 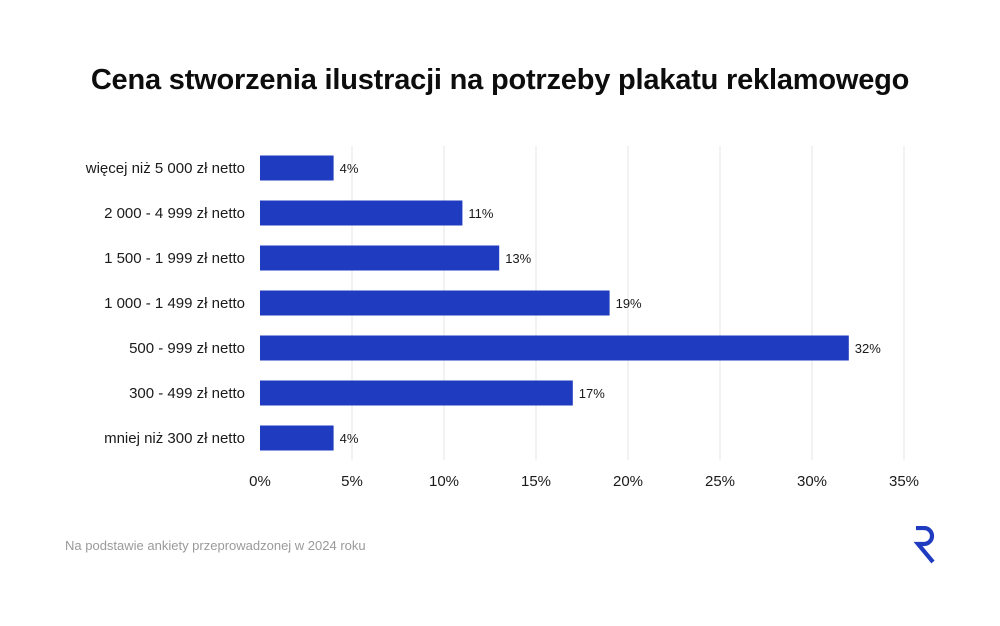 What do you see at coordinates (174, 438) in the screenshot?
I see `category-label: mniej niż 300 zł netto` at bounding box center [174, 438].